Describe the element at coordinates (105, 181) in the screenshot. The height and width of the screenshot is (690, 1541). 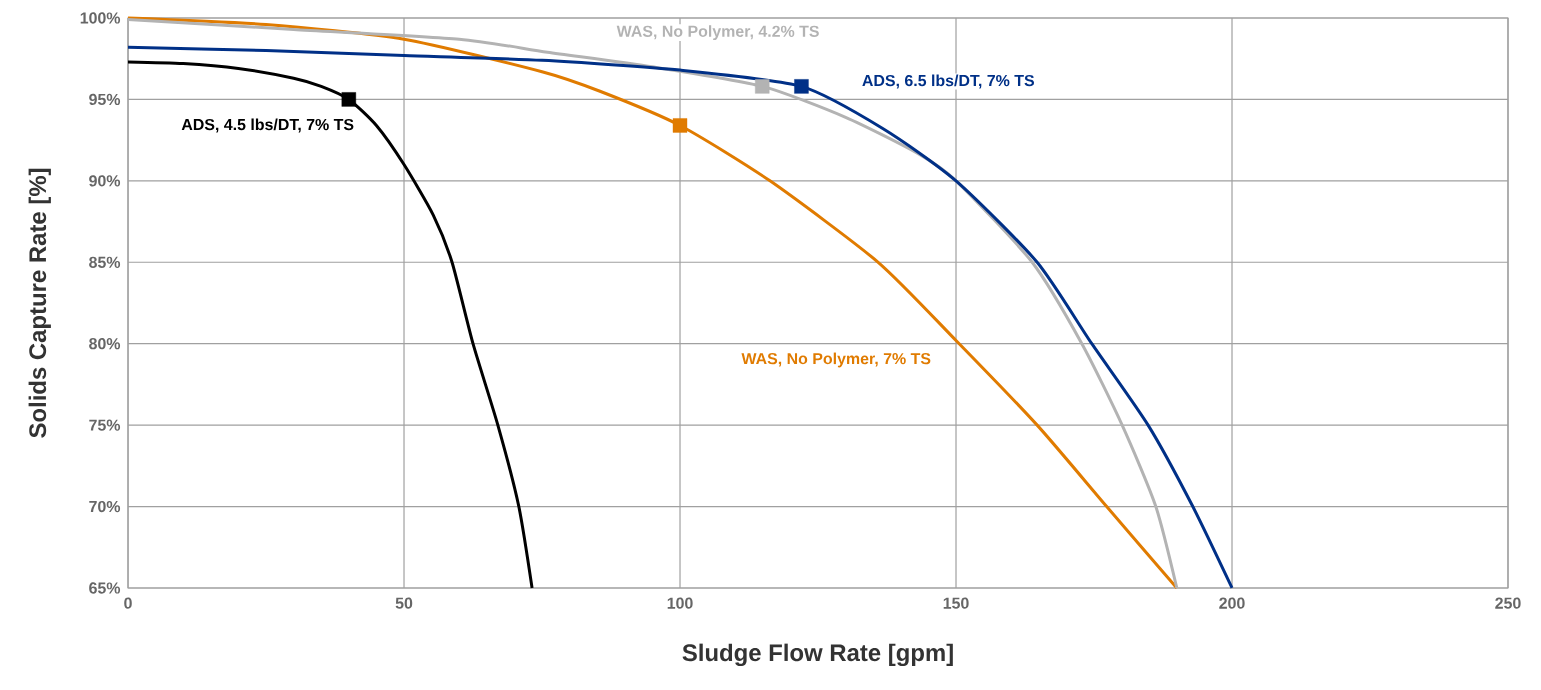
I see `y-tick-label: 90%` at that location.